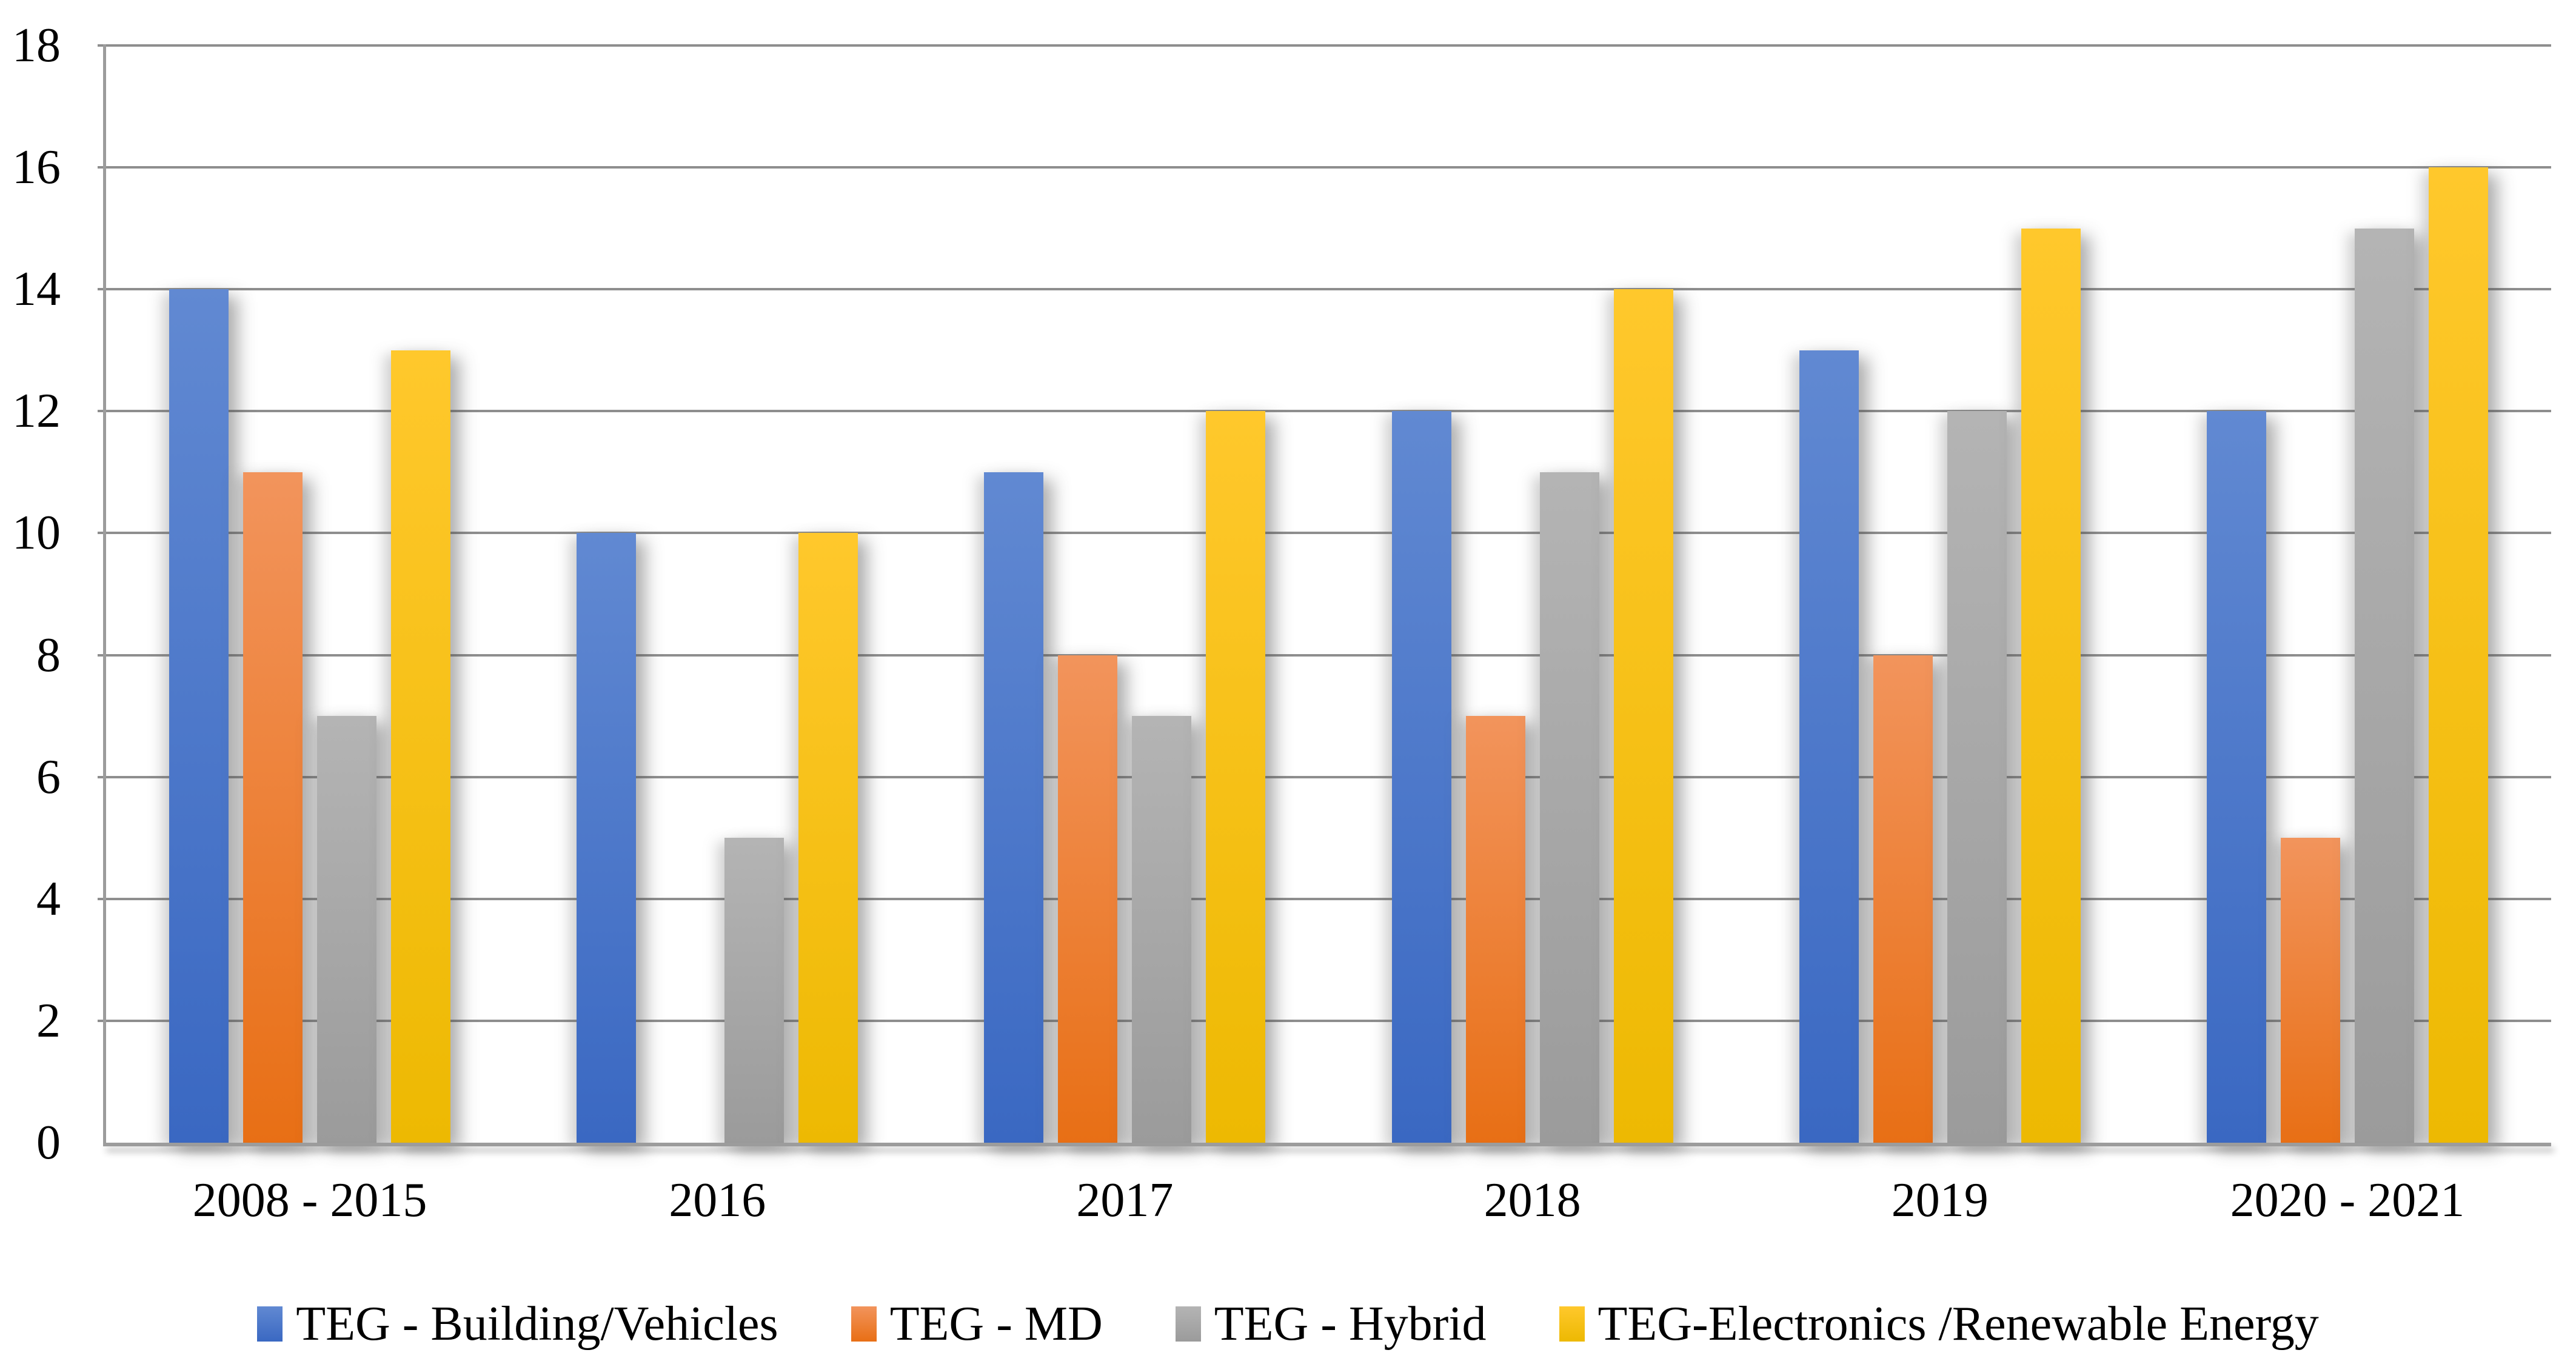 Image resolution: width=2576 pixels, height=1367 pixels. I want to click on legend-label: TEG - Building/Vehicles, so click(537, 1324).